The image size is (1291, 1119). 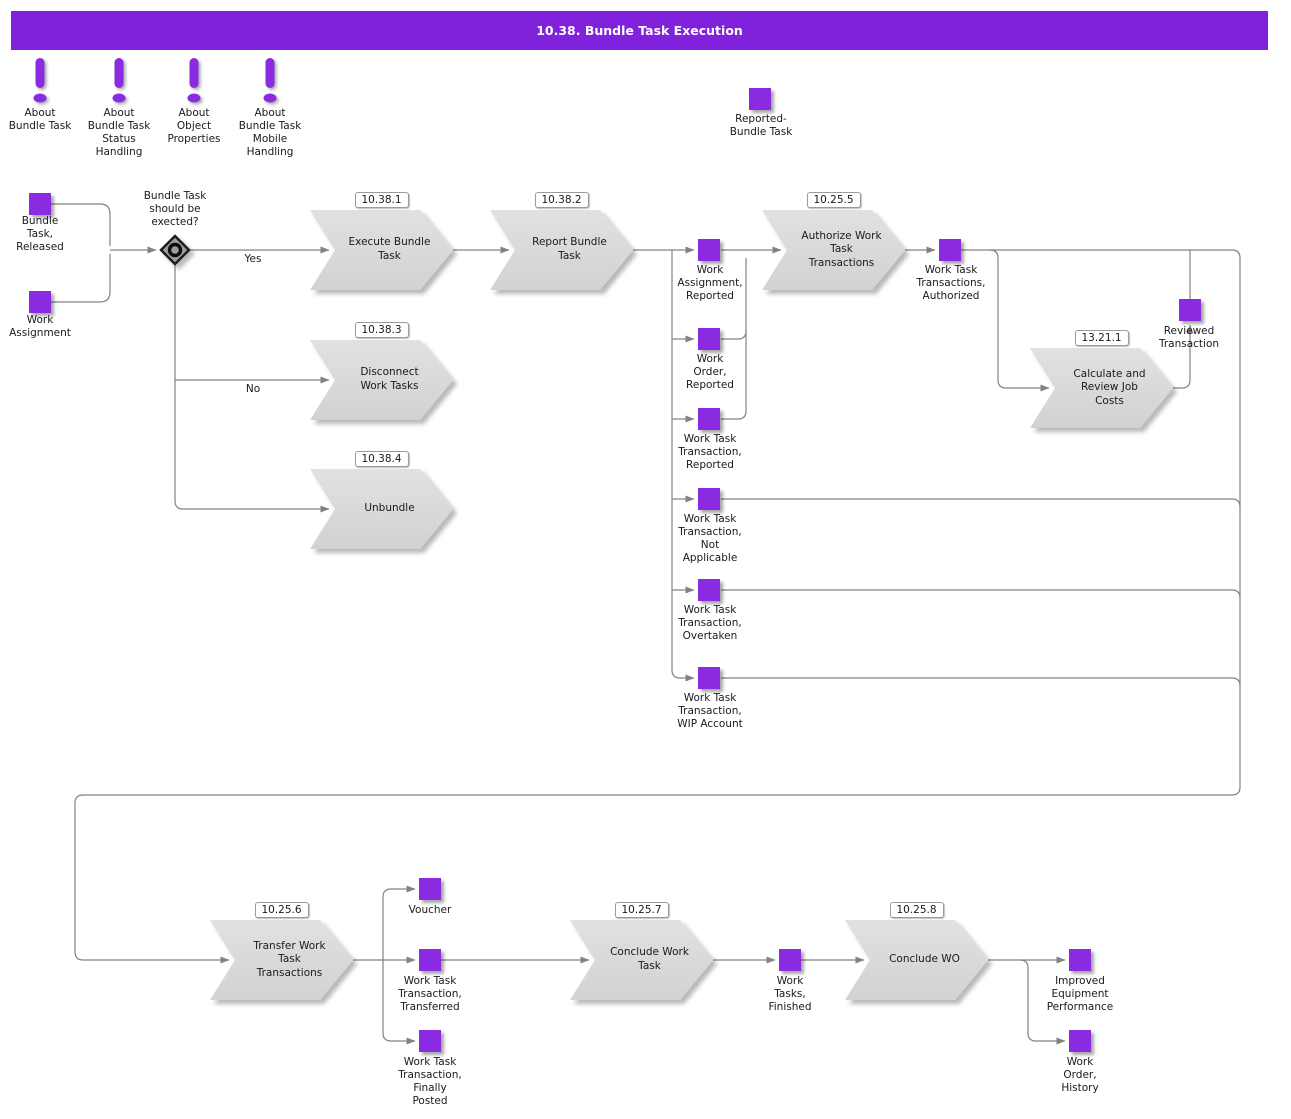 I want to click on state-voucher, so click(x=430, y=889).